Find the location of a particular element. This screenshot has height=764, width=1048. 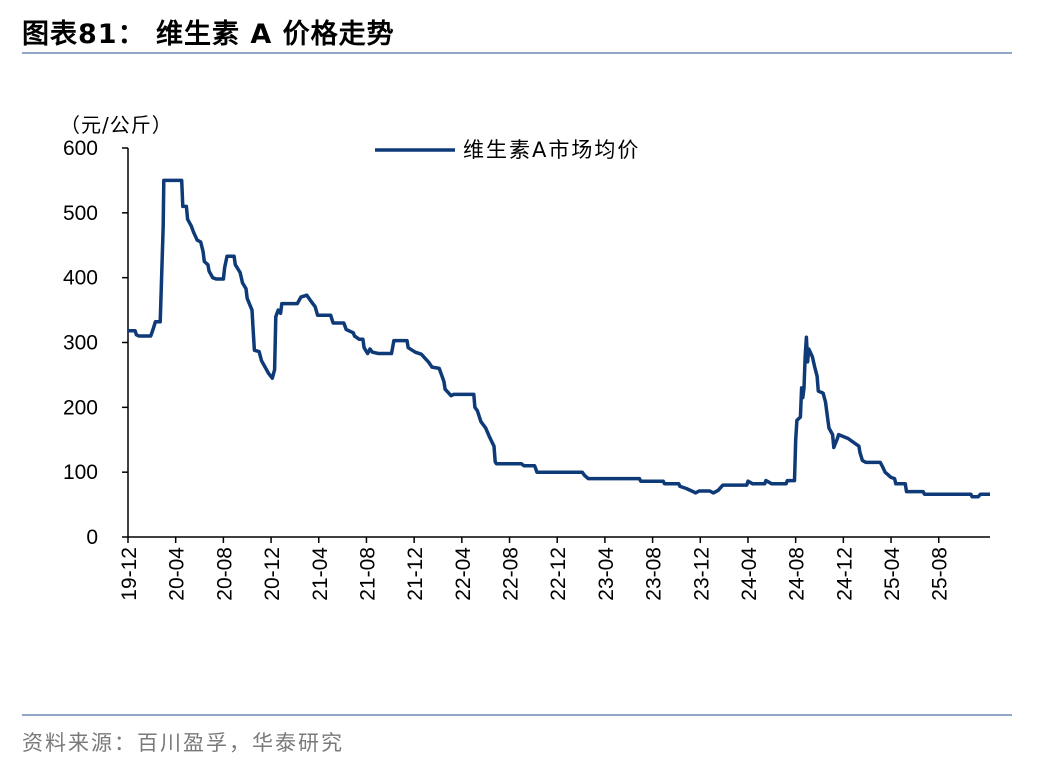

y-tick-label: 100 is located at coordinates (80, 472).